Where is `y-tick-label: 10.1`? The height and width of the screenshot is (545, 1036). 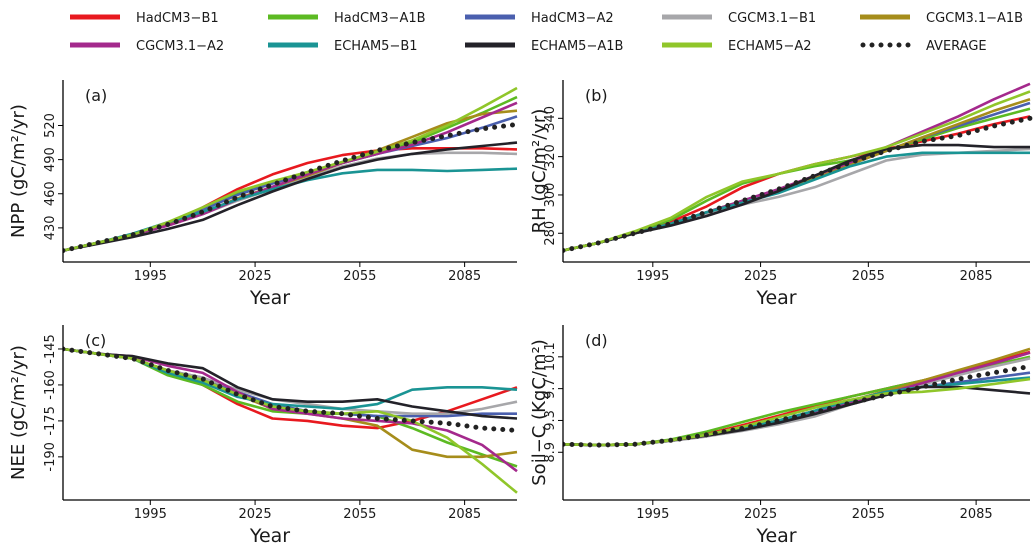 y-tick-label: 10.1 is located at coordinates (550, 356).